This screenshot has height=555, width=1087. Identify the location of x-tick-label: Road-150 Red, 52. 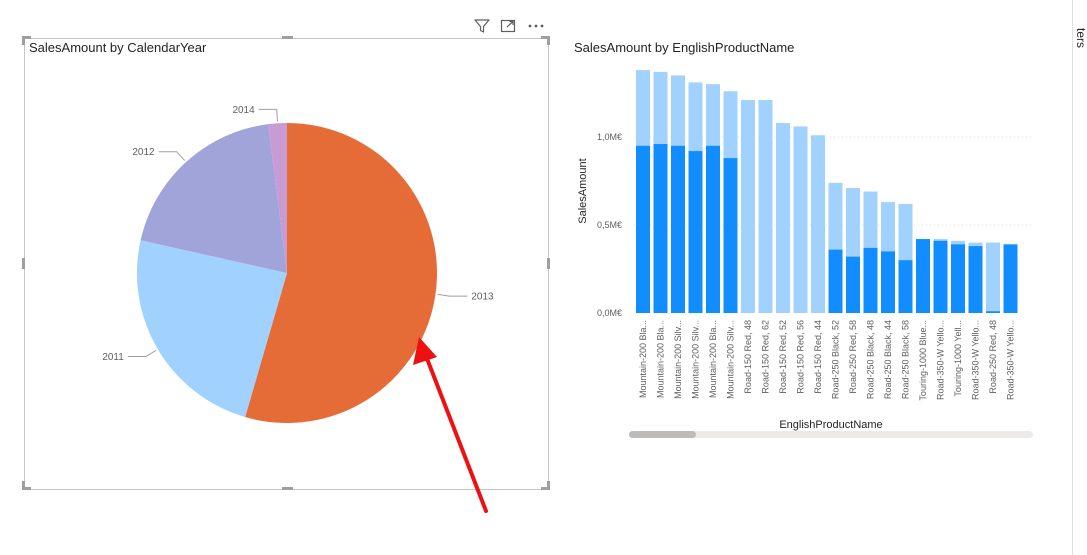
(783, 357).